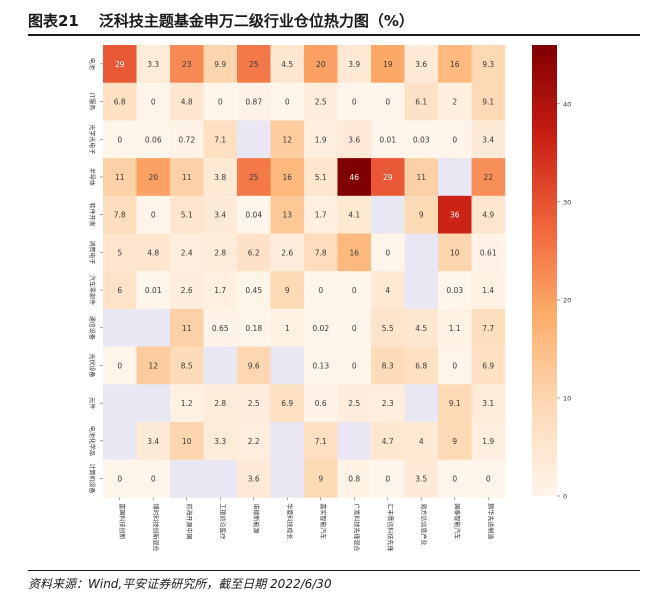 The width and height of the screenshot is (667, 598). I want to click on cell-value-label: 2.5, so click(254, 403).